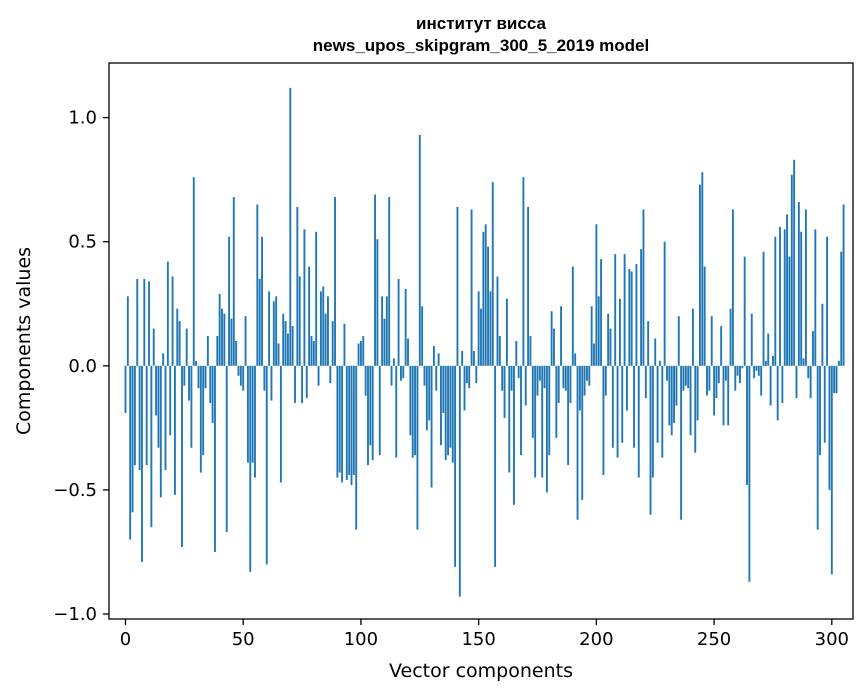 The height and width of the screenshot is (696, 867). Describe the element at coordinates (714, 639) in the screenshot. I see `x-tick-label: 250` at that location.